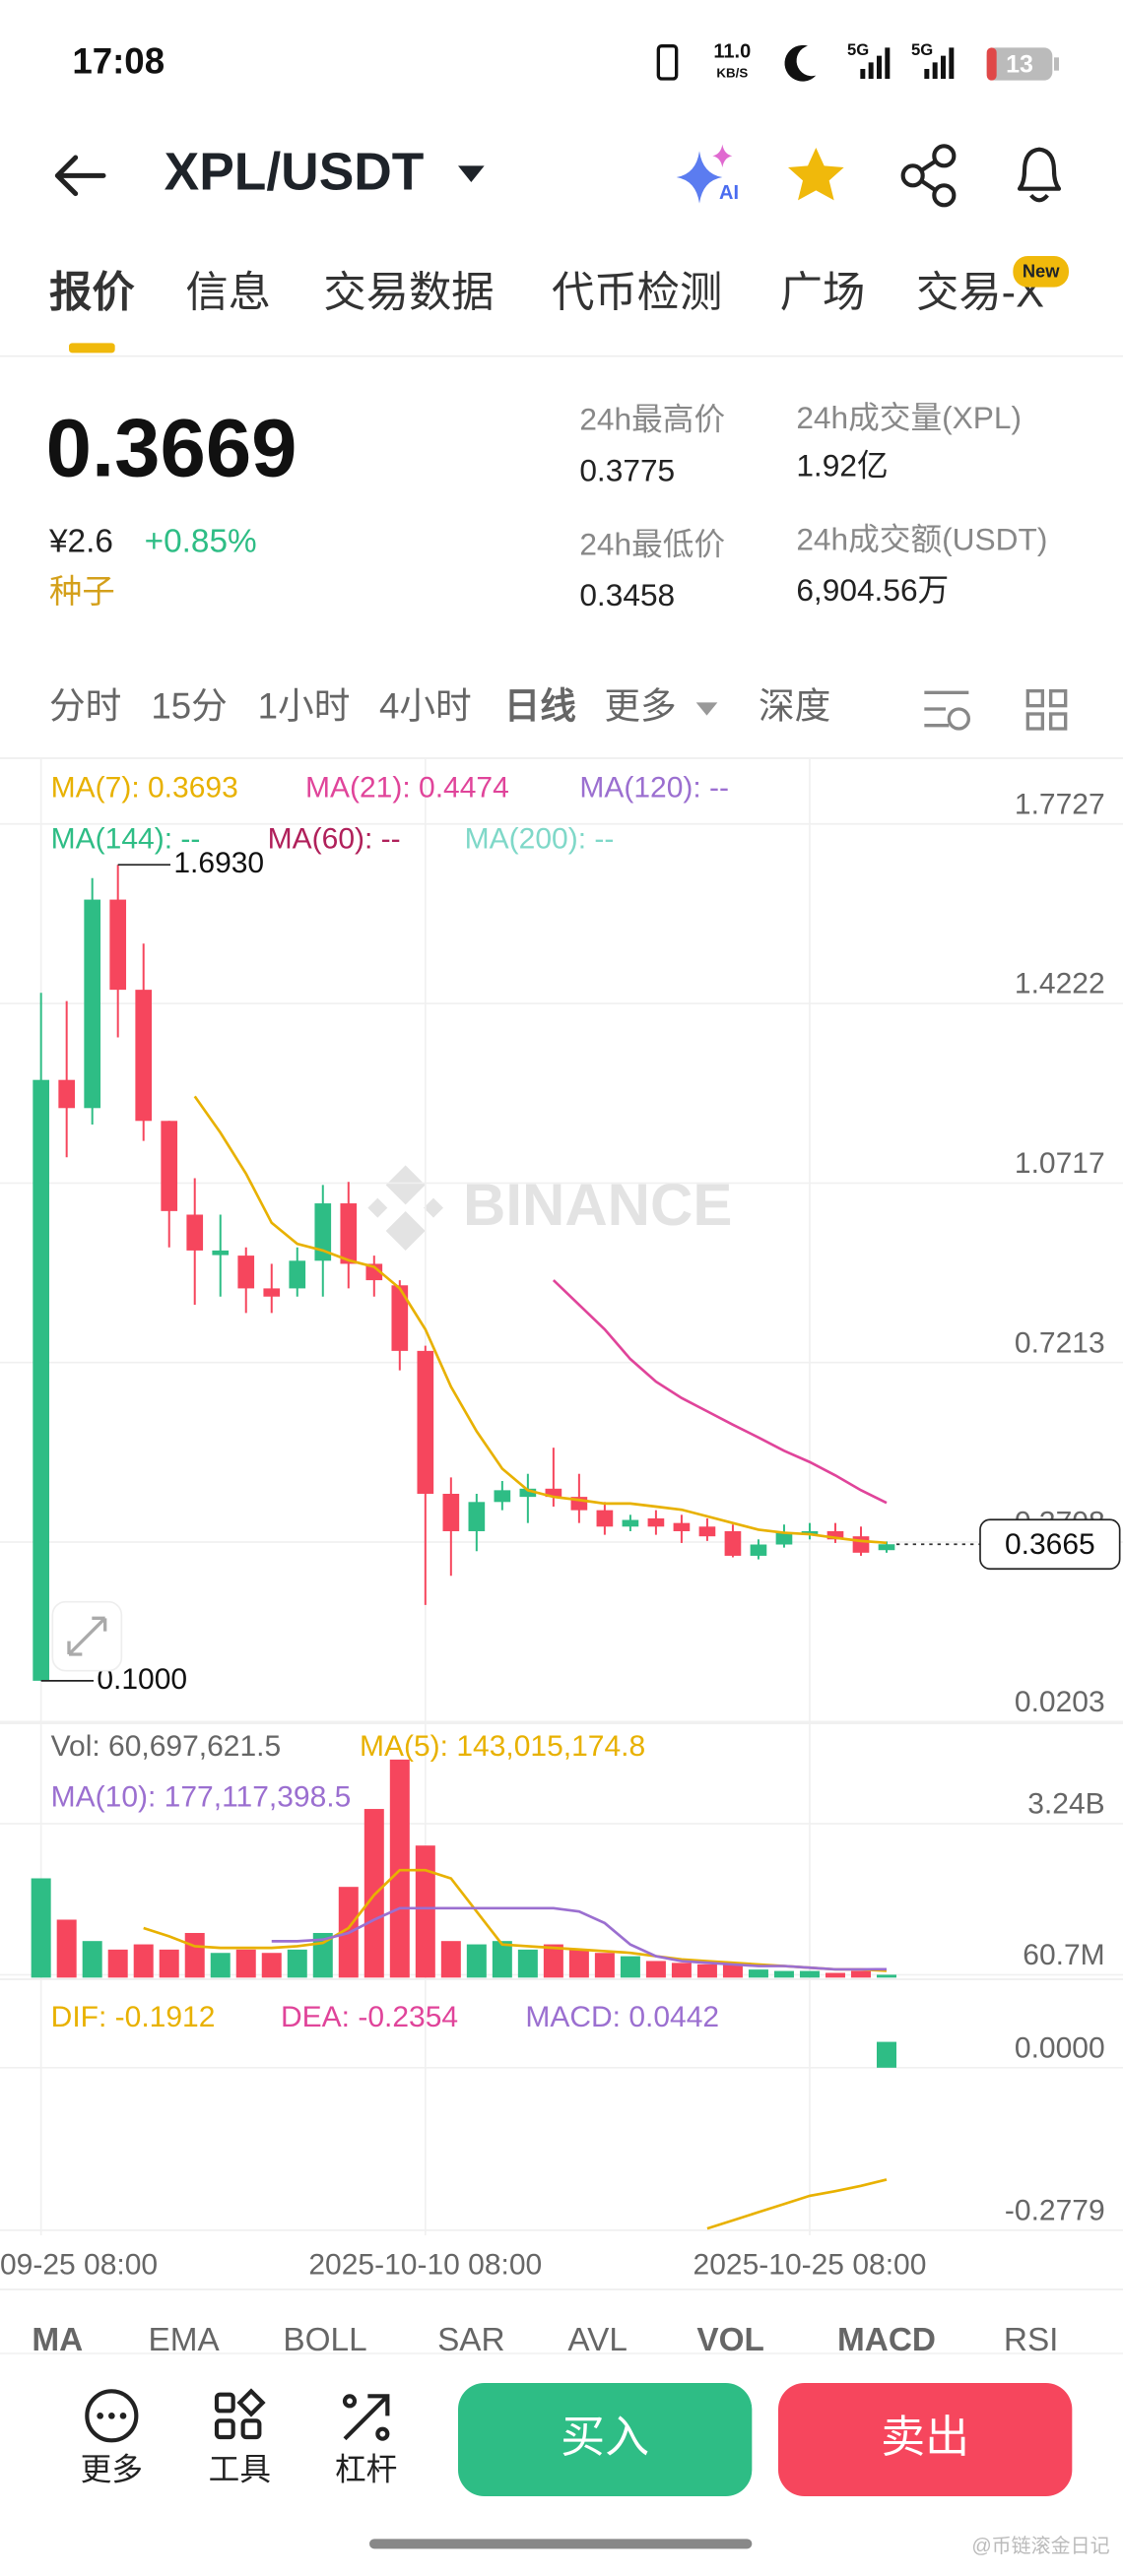  I want to click on interval: 日线, so click(540, 706).